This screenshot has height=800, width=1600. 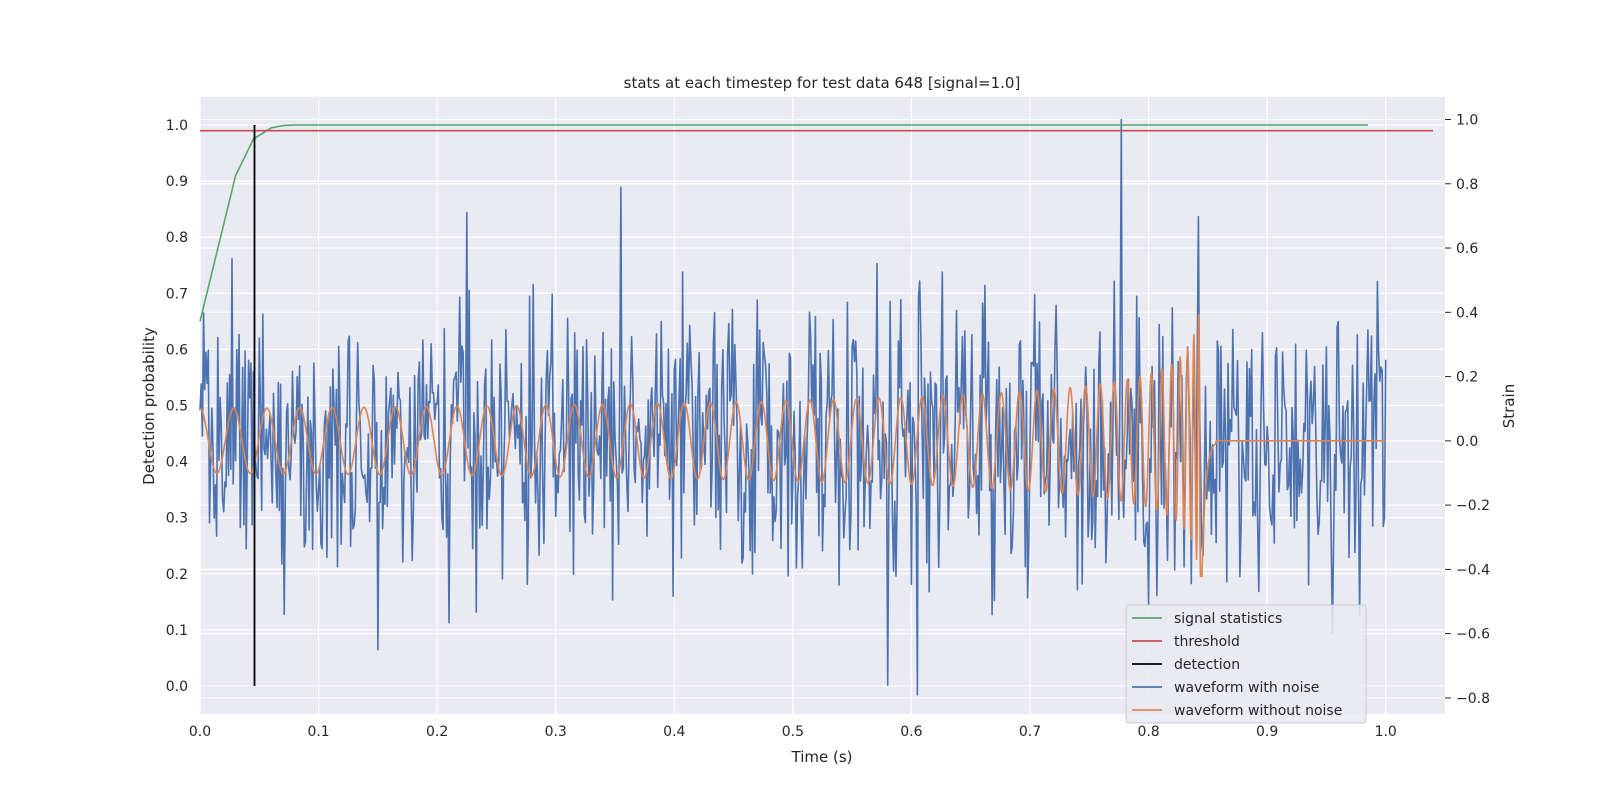 I want to click on y-left-tick-label: 0.8, so click(x=177, y=238).